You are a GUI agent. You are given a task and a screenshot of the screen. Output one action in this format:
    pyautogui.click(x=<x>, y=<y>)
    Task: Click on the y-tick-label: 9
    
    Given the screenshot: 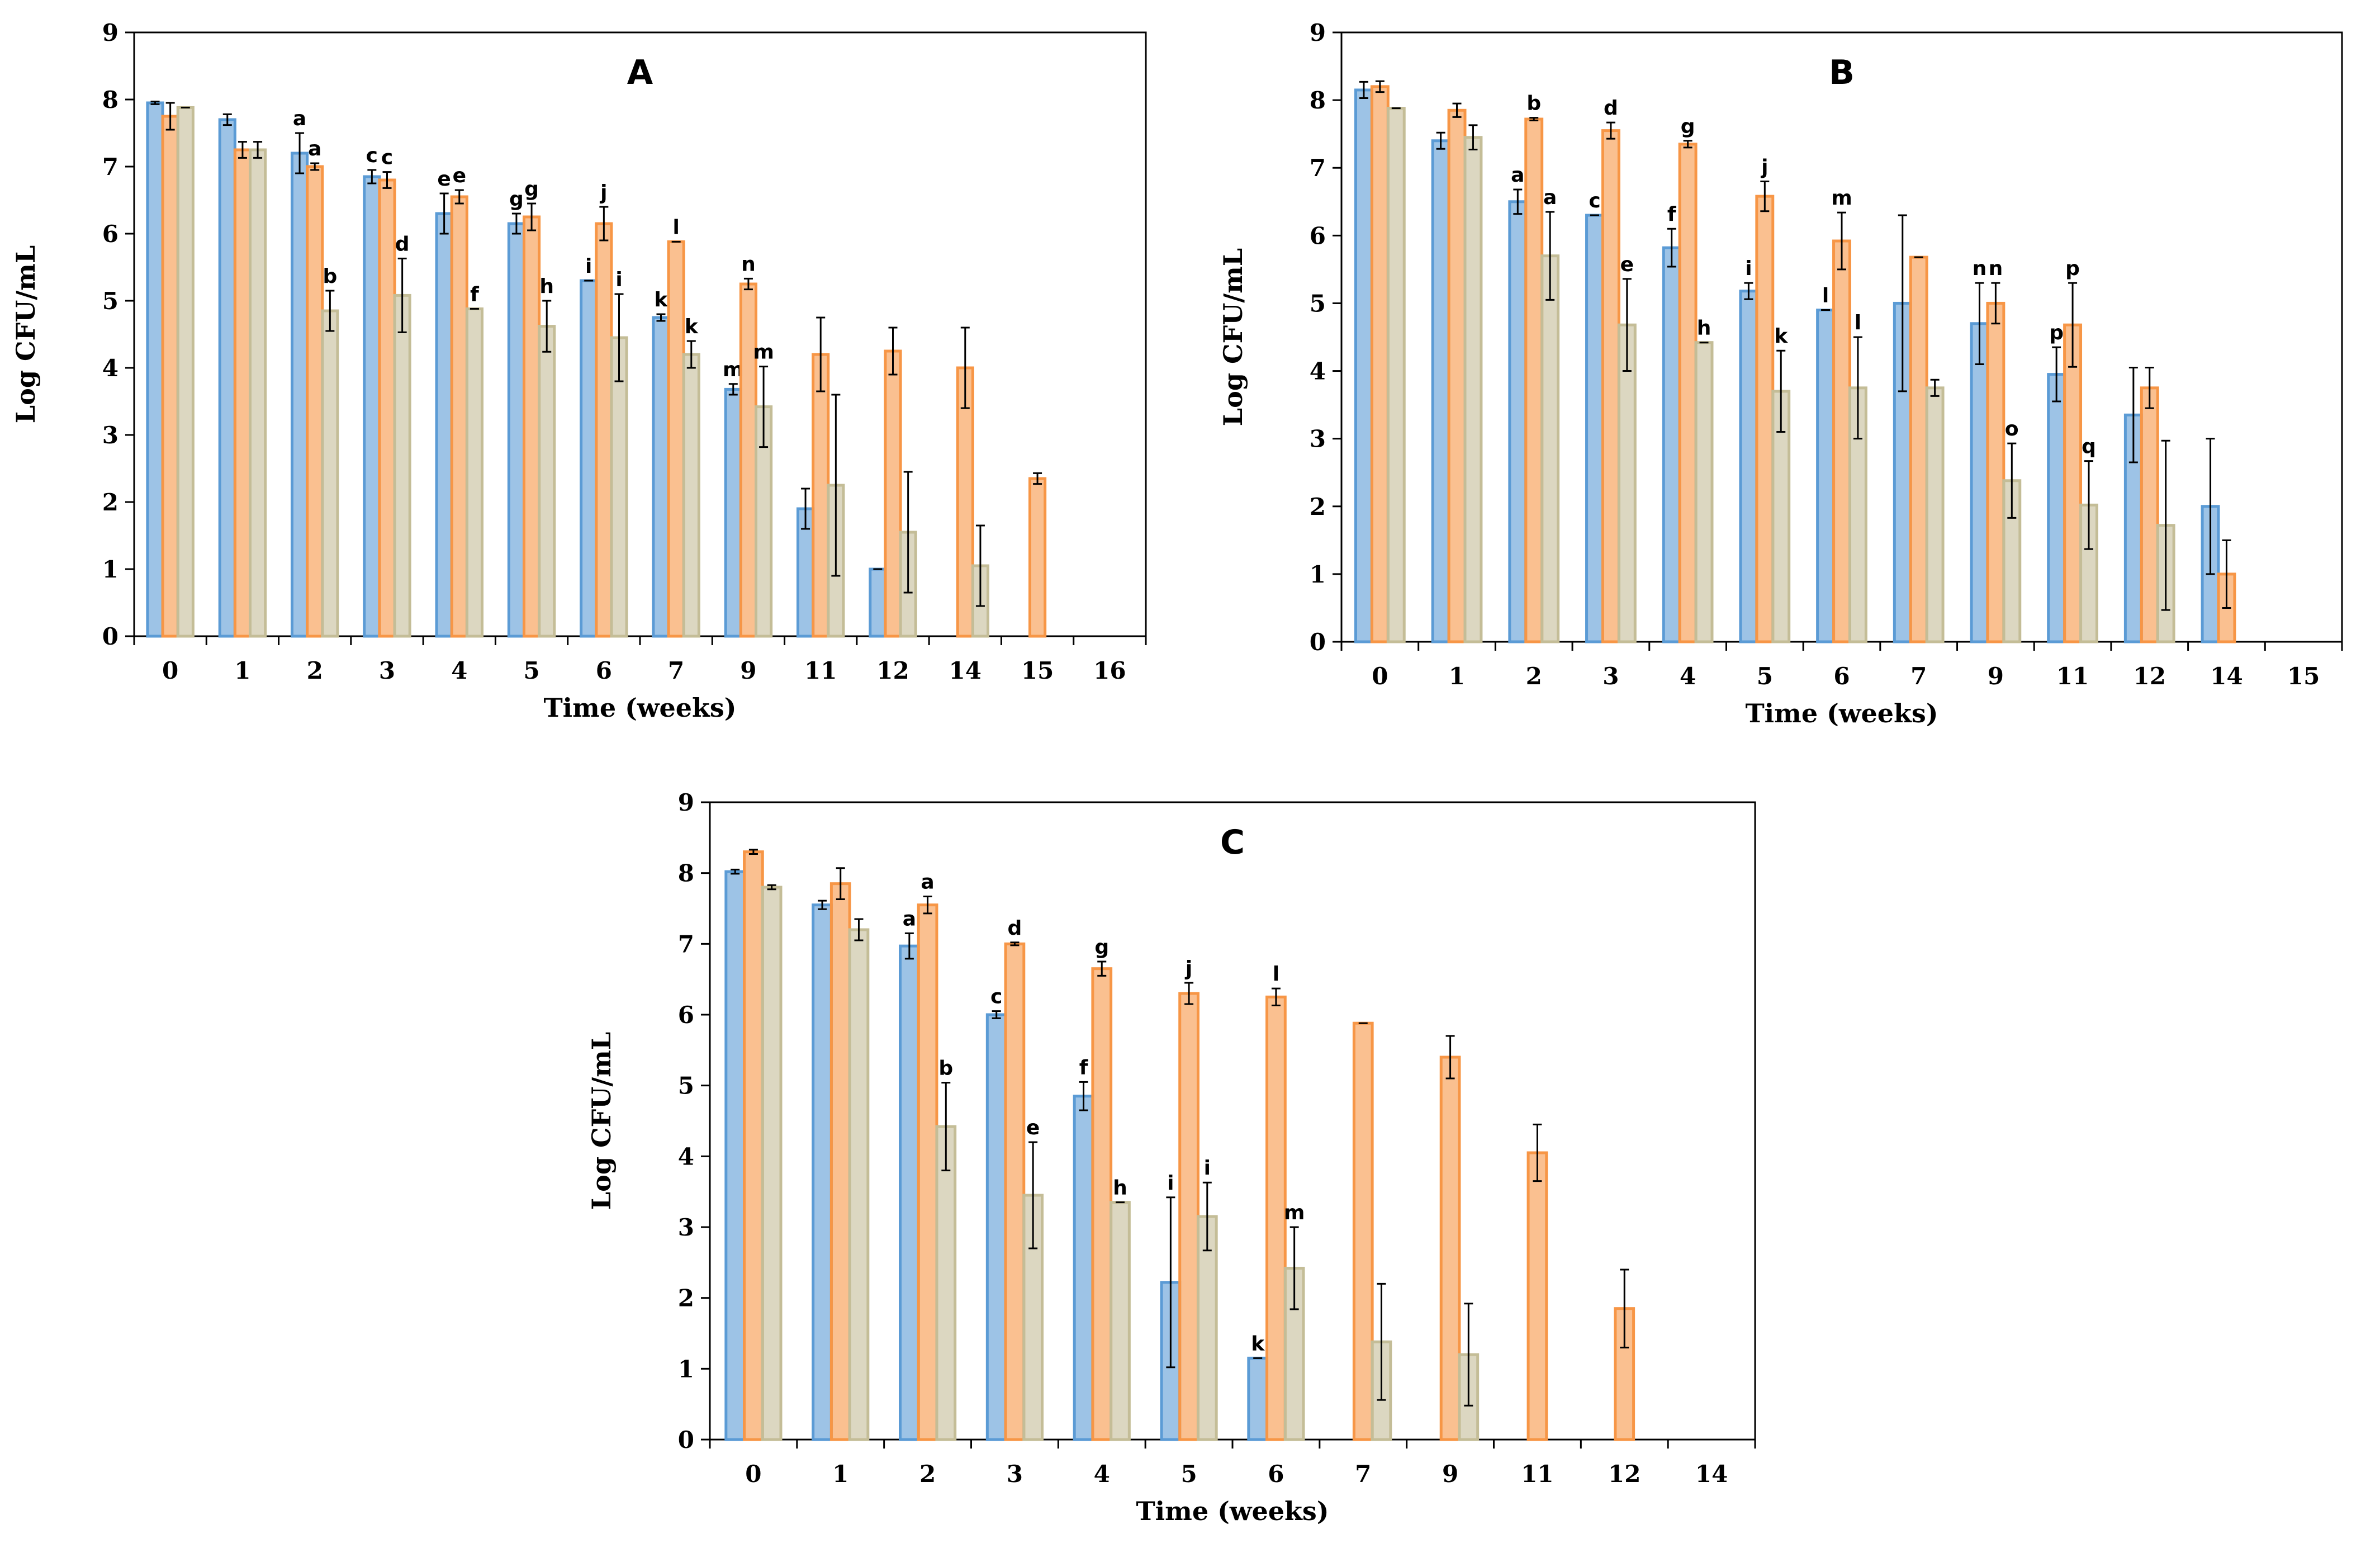 What is the action you would take?
    pyautogui.click(x=110, y=32)
    